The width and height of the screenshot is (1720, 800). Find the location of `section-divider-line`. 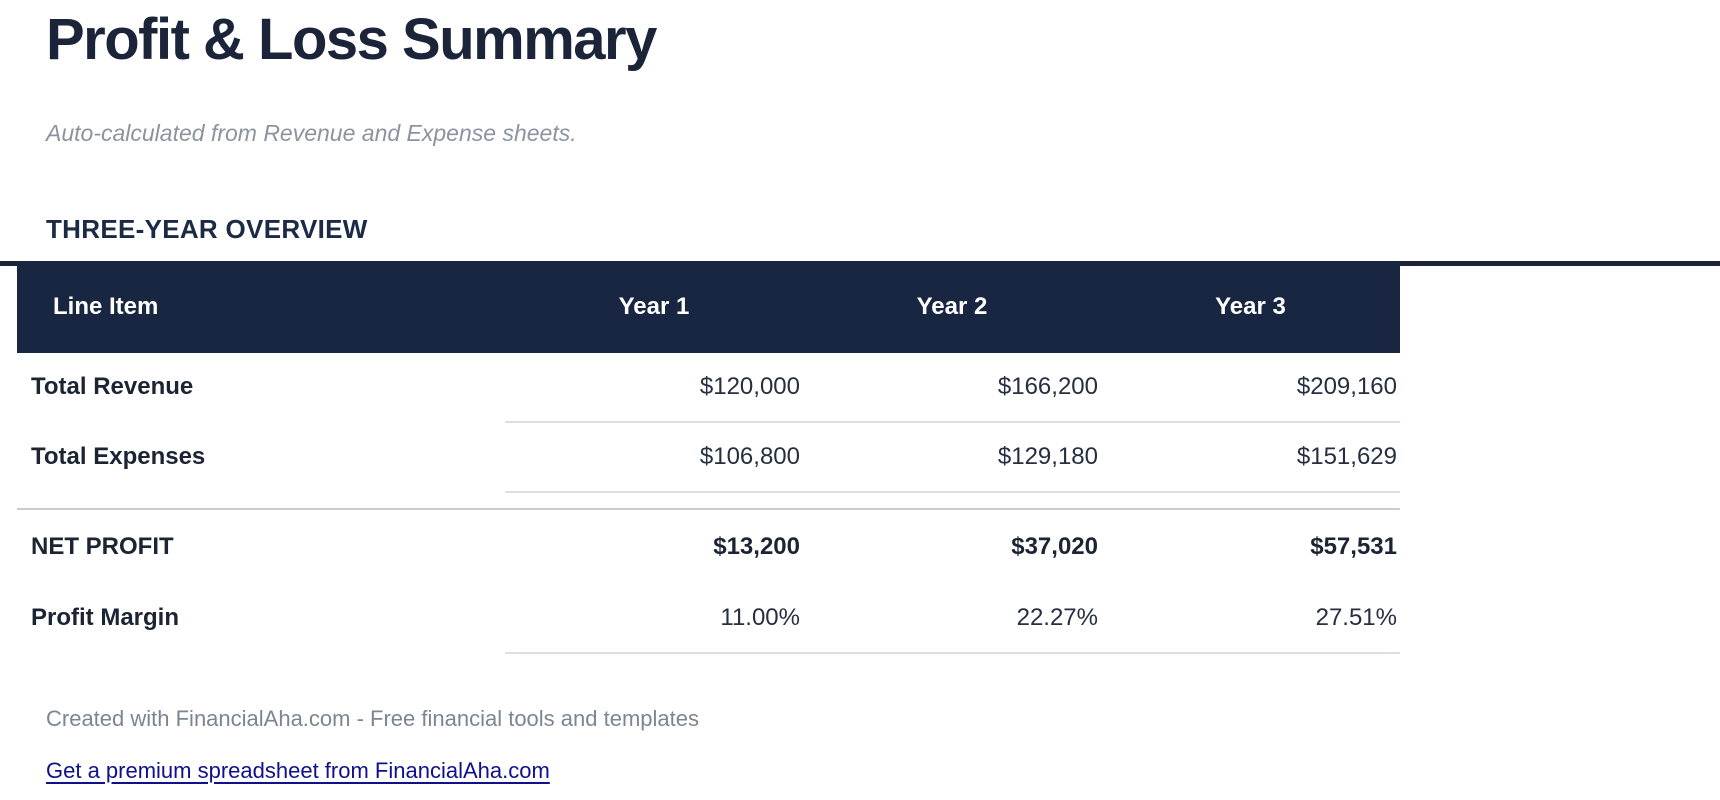

section-divider-line is located at coordinates (708, 500).